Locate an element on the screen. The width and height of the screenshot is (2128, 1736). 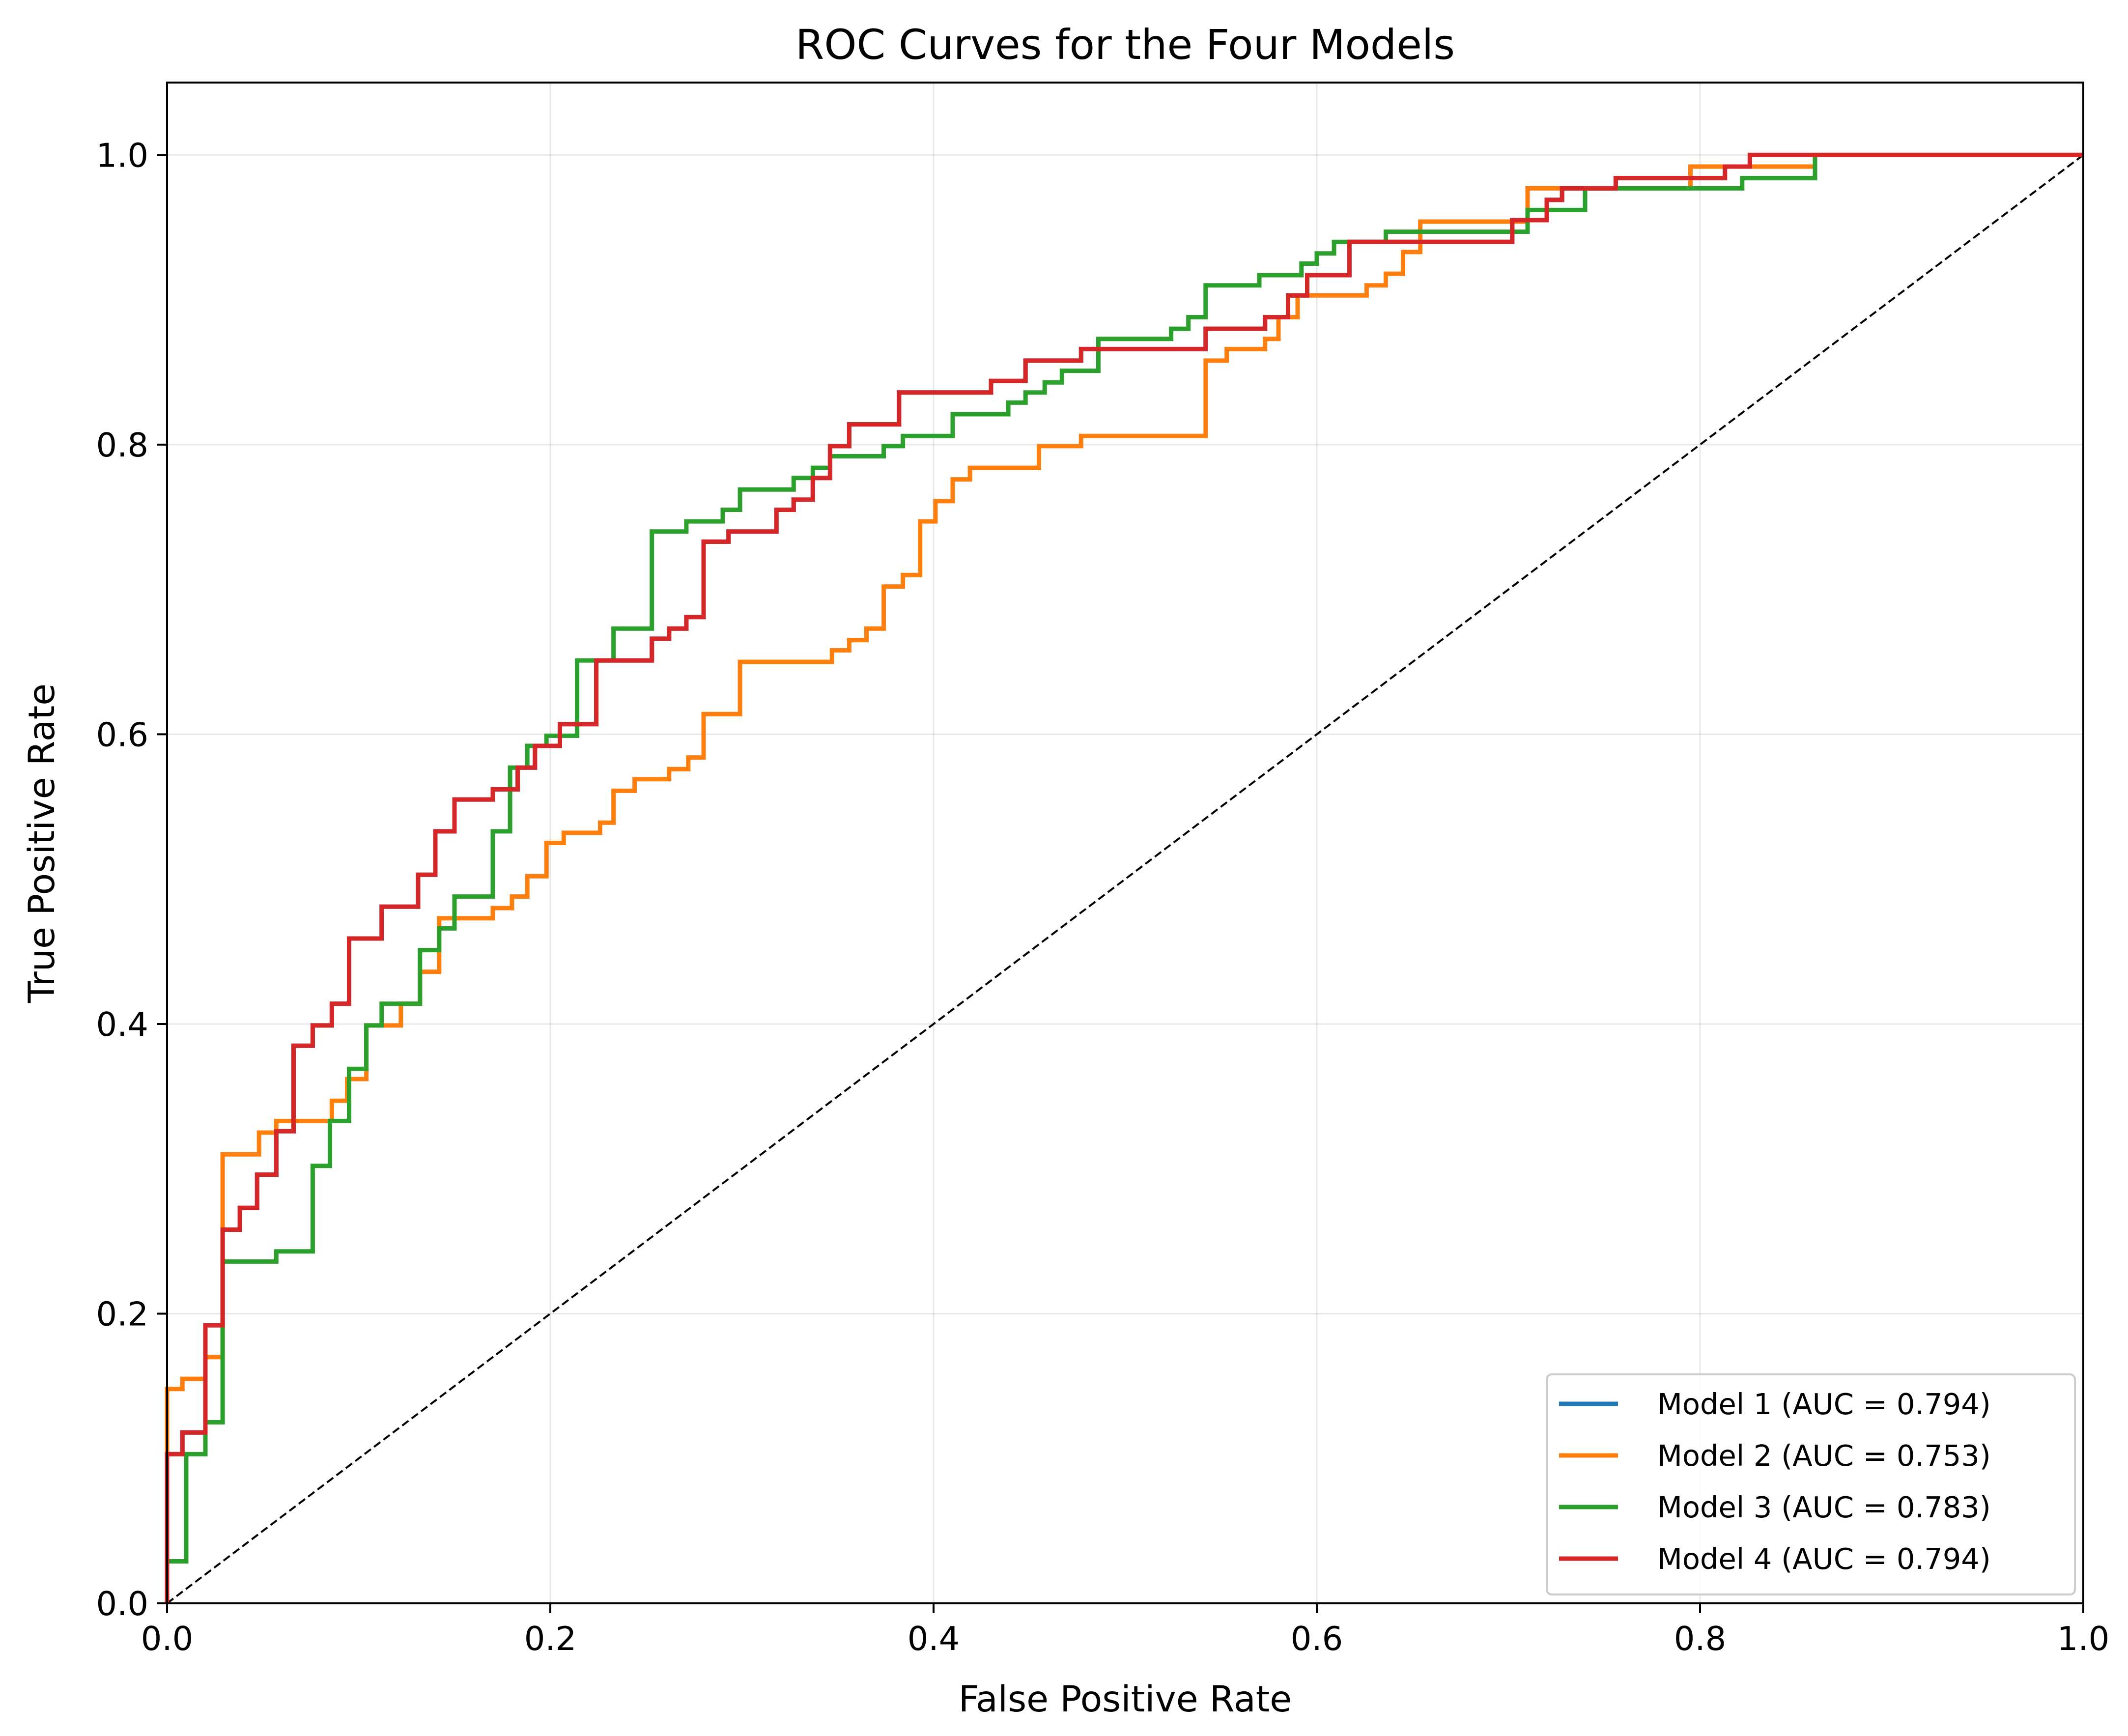
y-axis-label: True Positive Rate is located at coordinates (42, 843).